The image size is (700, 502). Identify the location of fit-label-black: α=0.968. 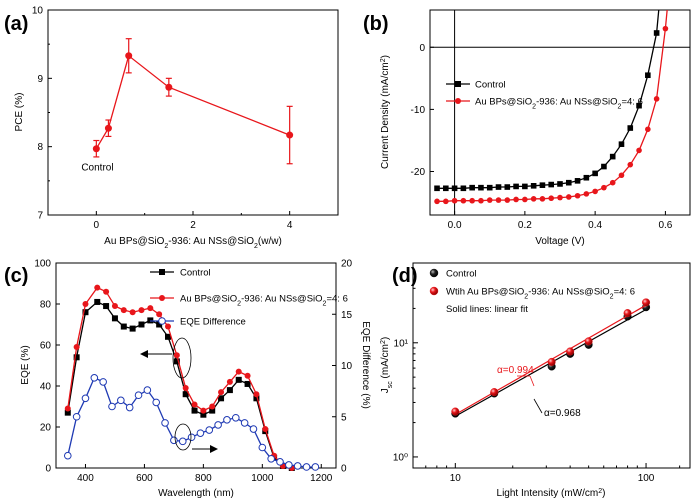
(562, 413).